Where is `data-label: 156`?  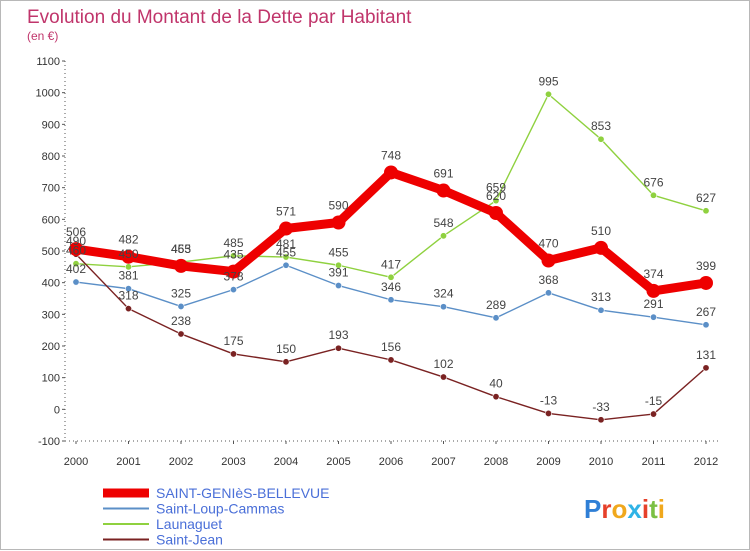
data-label: 156 is located at coordinates (391, 347).